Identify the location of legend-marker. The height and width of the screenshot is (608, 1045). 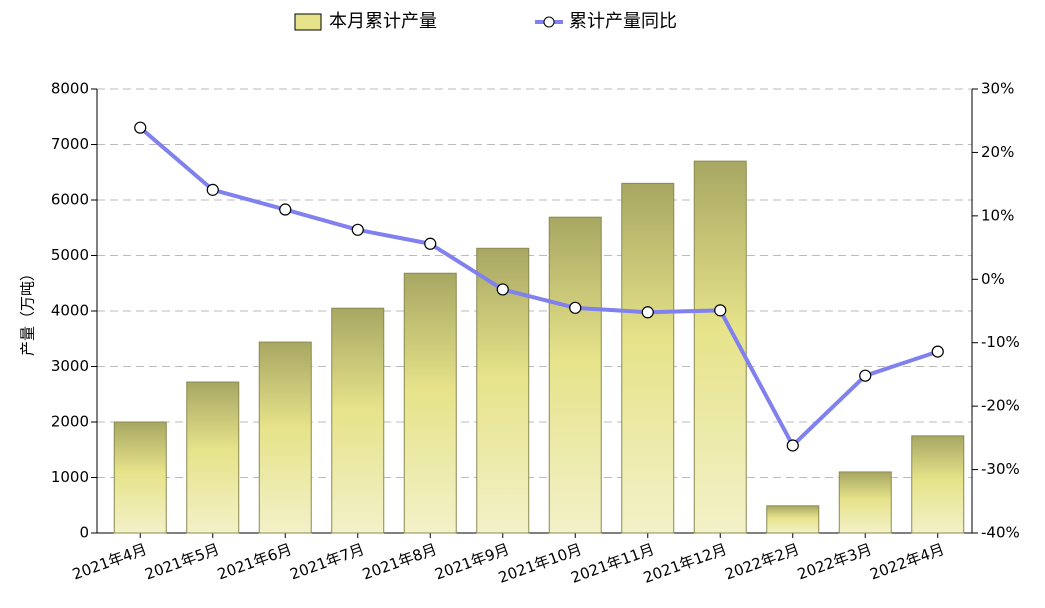
(549, 22).